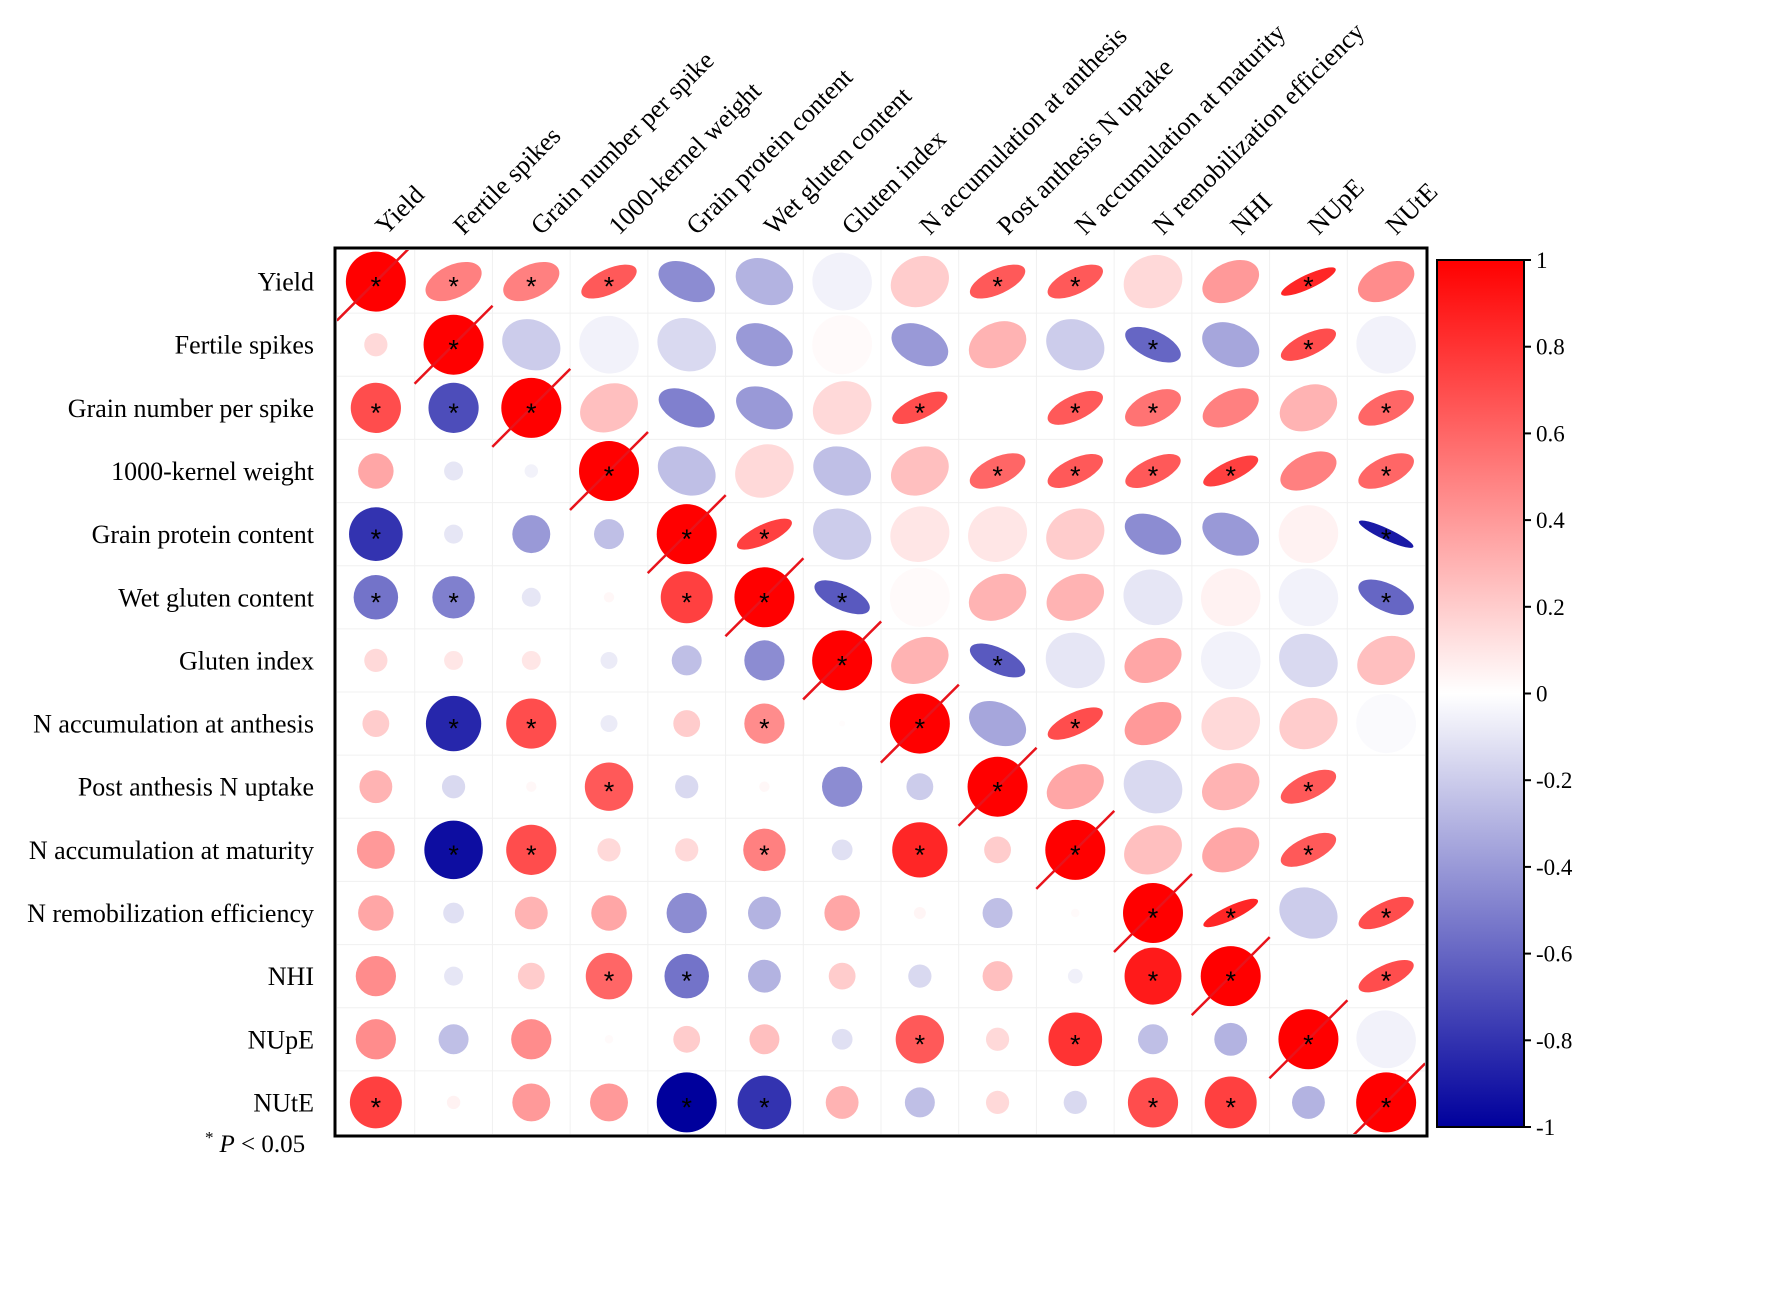  I want to click on cell-8-8: *, so click(997, 786).